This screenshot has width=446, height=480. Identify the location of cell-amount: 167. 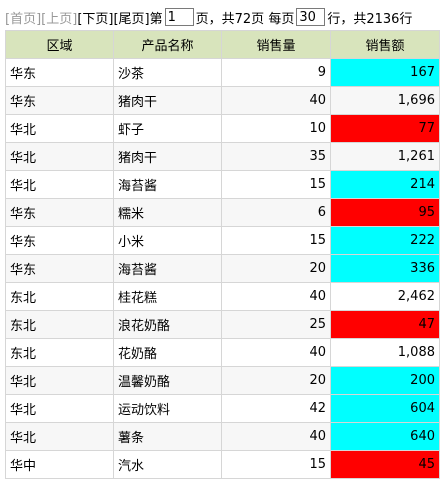
(385, 72).